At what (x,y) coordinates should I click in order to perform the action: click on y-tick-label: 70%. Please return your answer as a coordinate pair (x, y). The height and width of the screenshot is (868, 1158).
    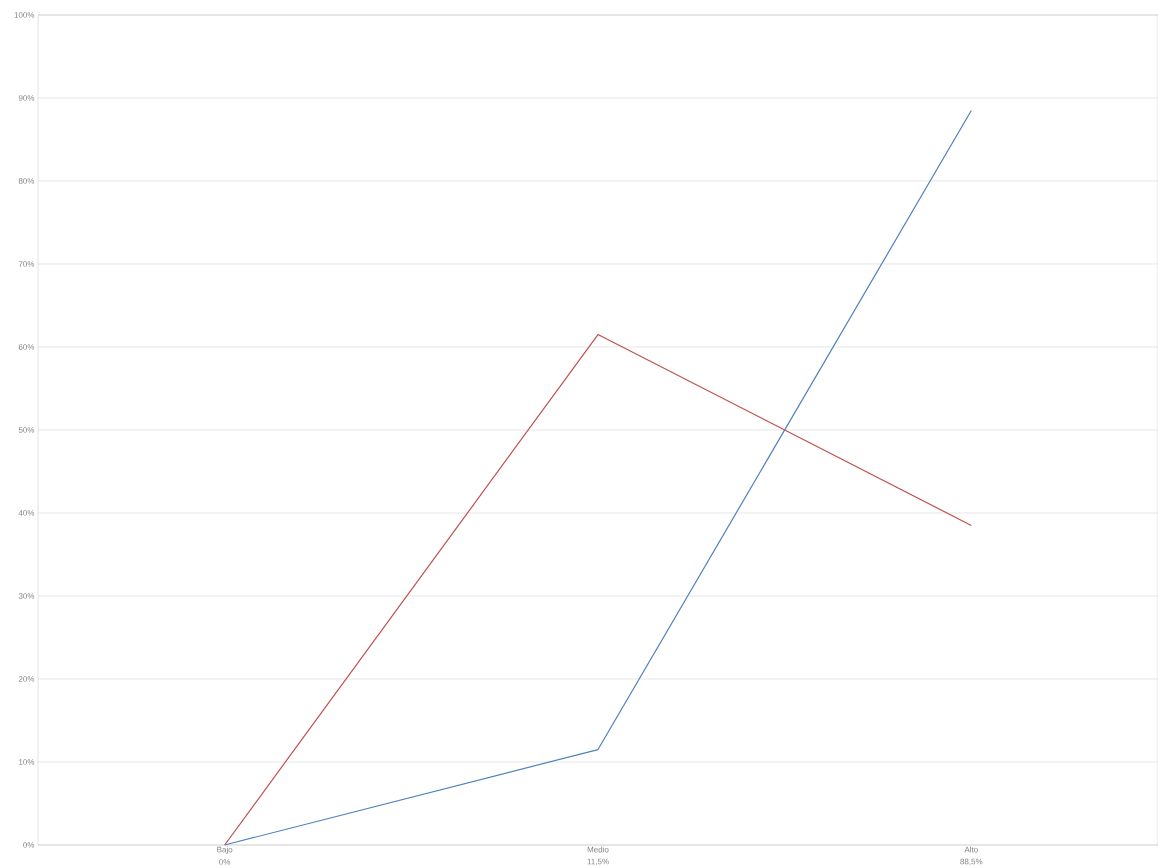
    Looking at the image, I should click on (26, 264).